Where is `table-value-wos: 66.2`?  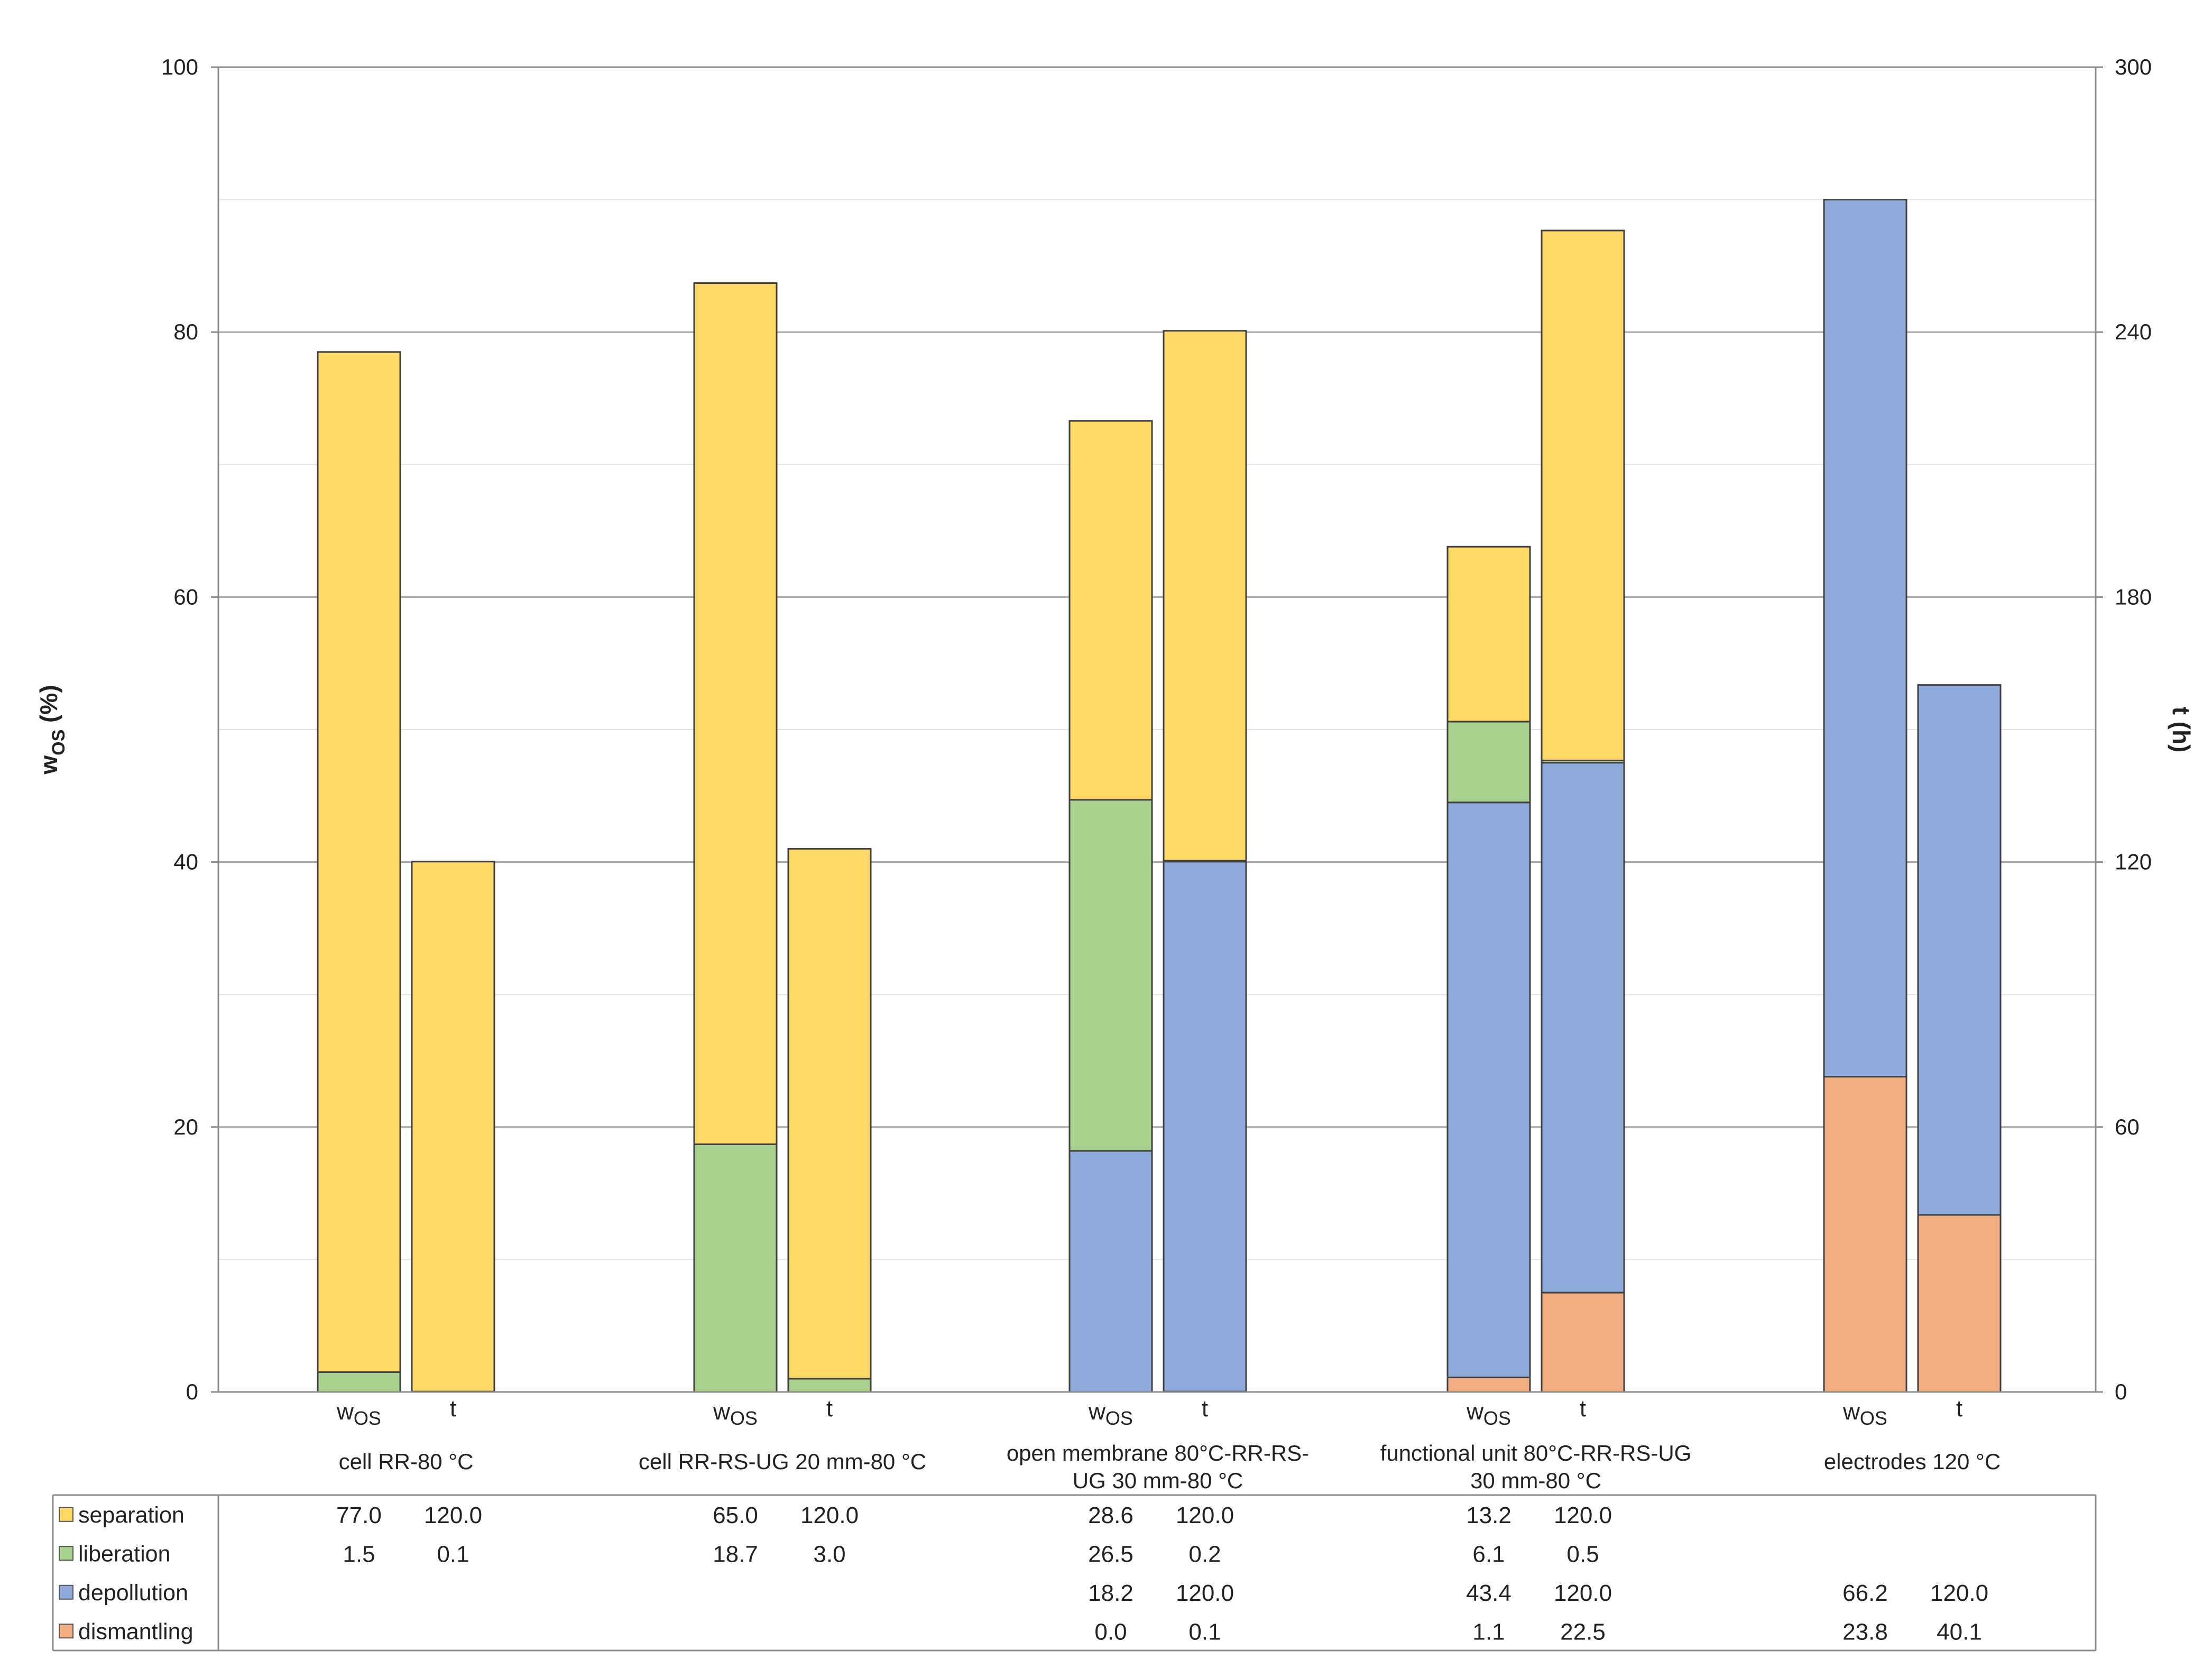 table-value-wos: 66.2 is located at coordinates (1865, 1593).